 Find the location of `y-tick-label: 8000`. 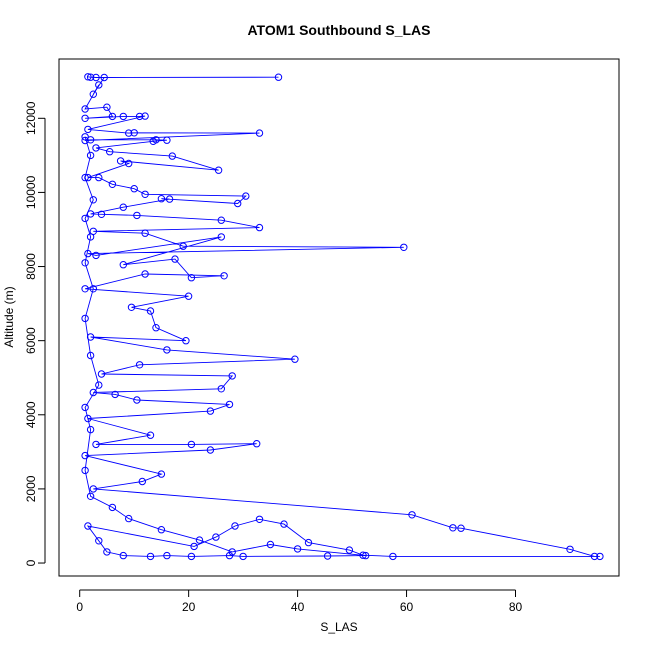

y-tick-label: 8000 is located at coordinates (31, 266).